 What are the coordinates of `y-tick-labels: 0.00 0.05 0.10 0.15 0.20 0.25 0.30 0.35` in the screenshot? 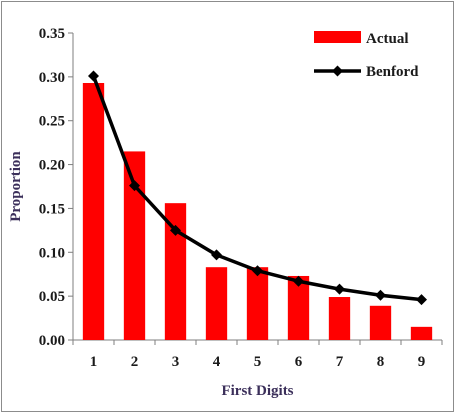 It's located at (56, 187).